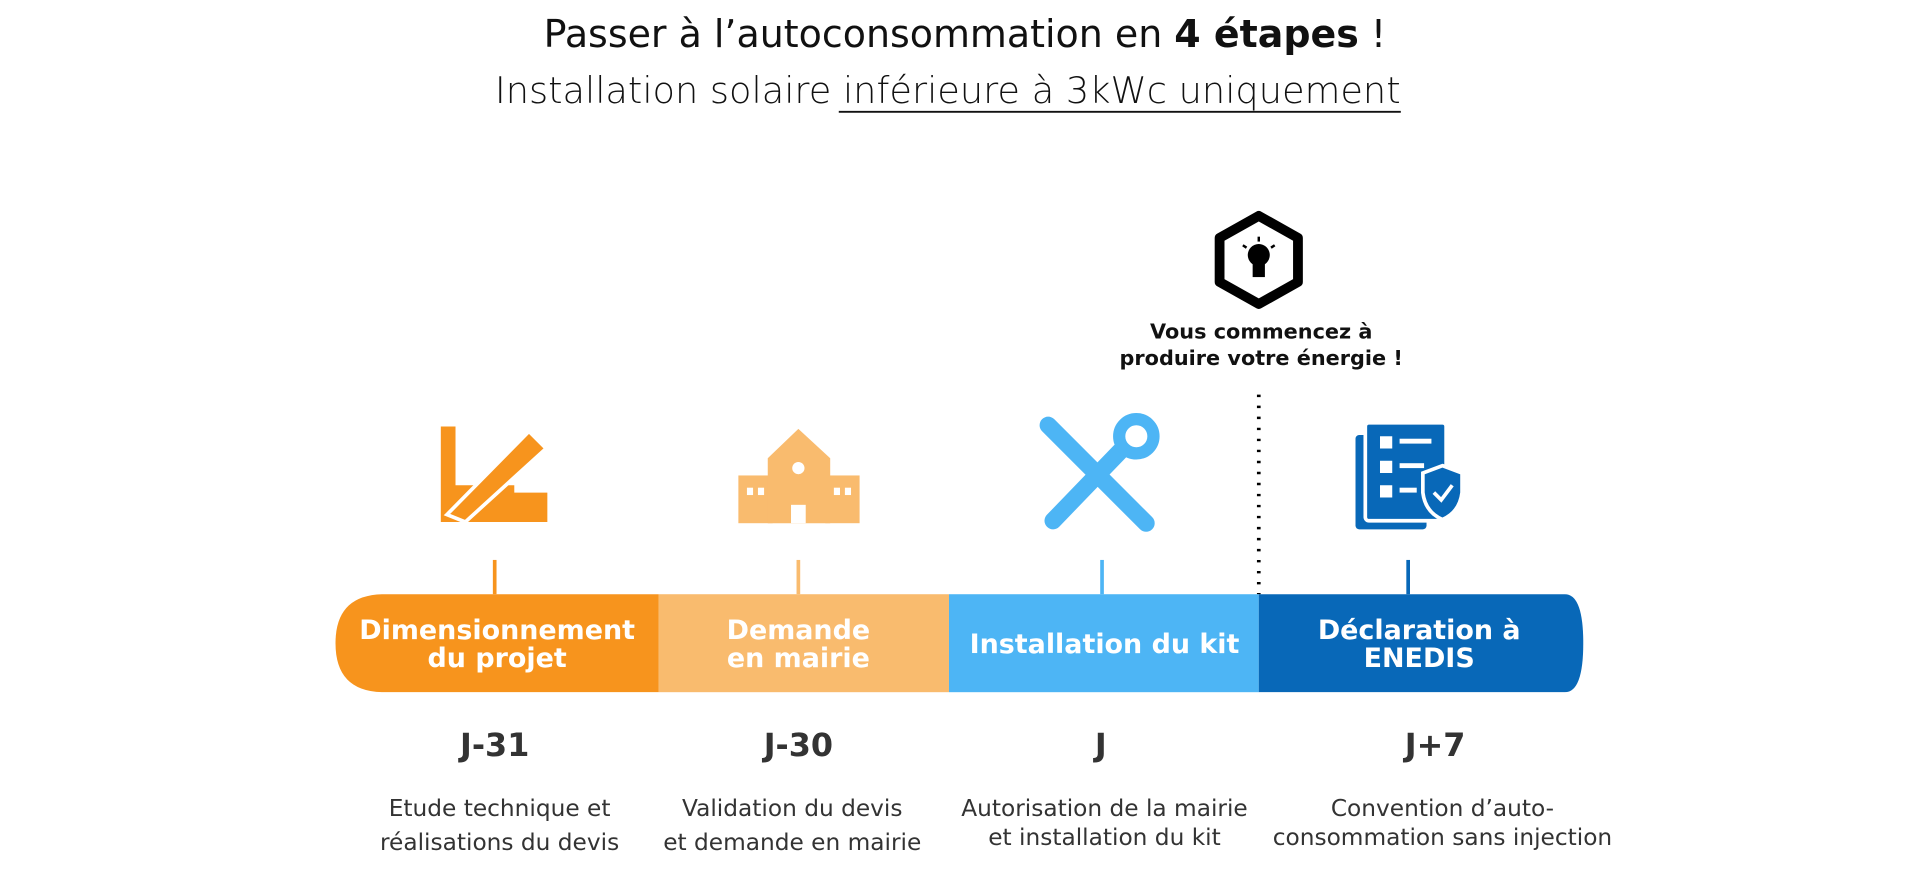  Describe the element at coordinates (669, 90) in the screenshot. I see `subtitle-part: Installation solaire` at that location.